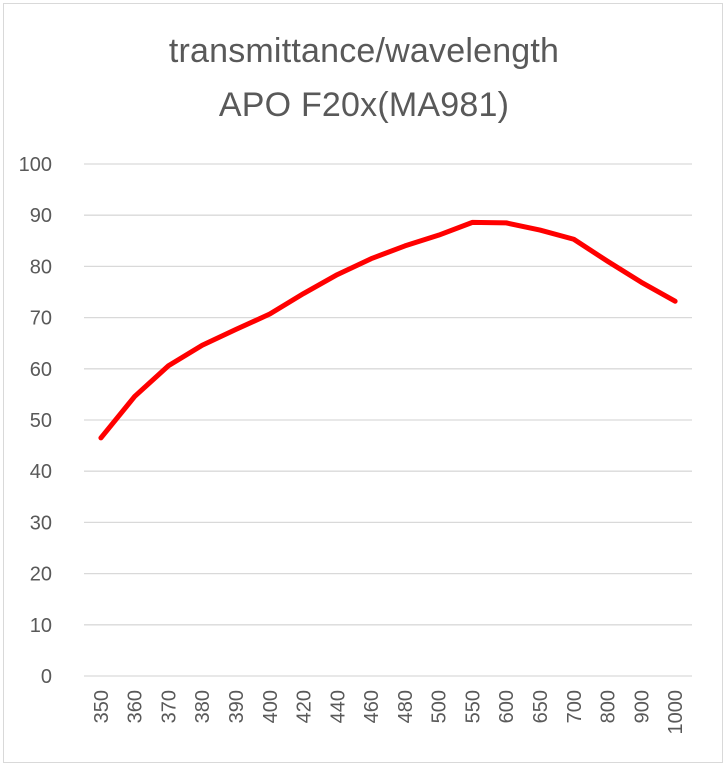 The height and width of the screenshot is (768, 728). What do you see at coordinates (41, 575) in the screenshot?
I see `y-tick-label: 20` at bounding box center [41, 575].